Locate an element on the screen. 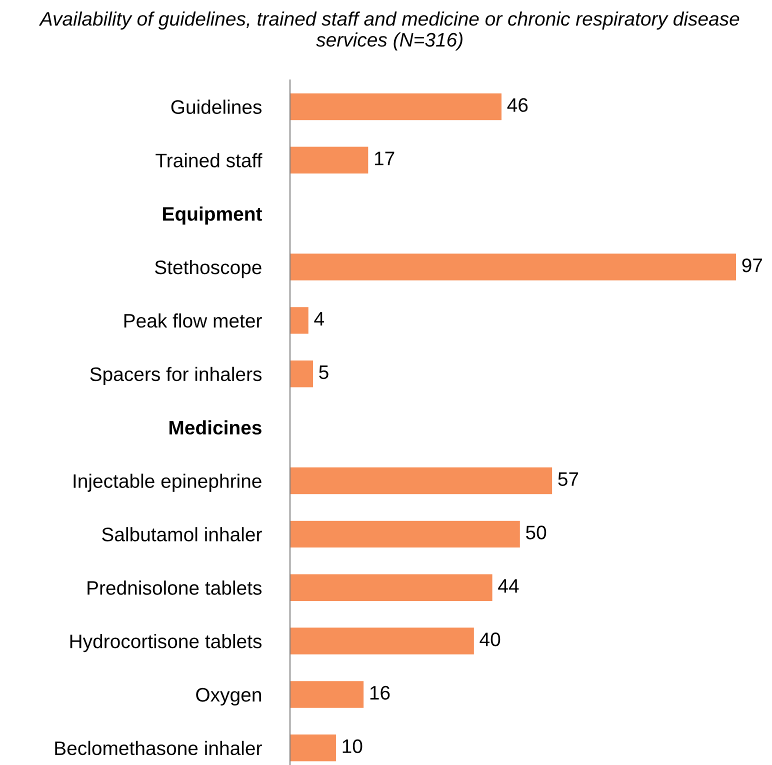 Image resolution: width=772 pixels, height=765 pixels. data-label: 17 is located at coordinates (384, 159).